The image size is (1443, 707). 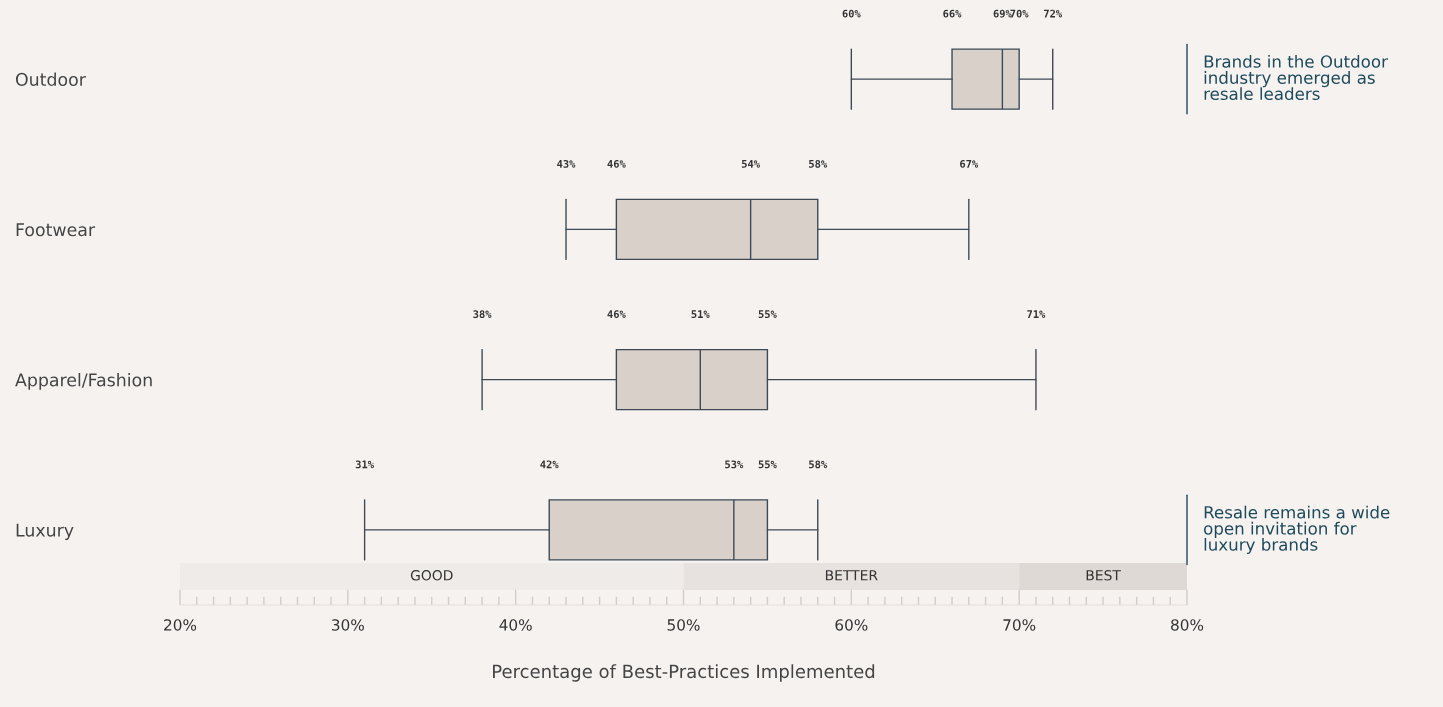 I want to click on text: 67%, so click(x=969, y=163).